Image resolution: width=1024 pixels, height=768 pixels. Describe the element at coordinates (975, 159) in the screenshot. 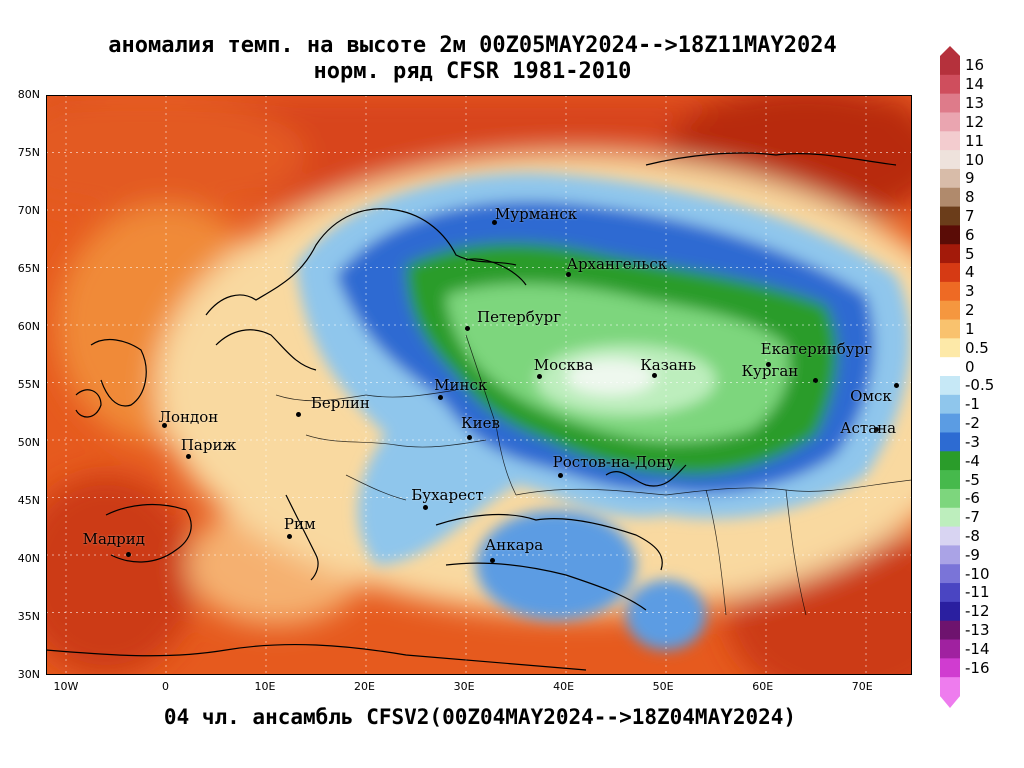

I see `colorbar-label: 10` at that location.